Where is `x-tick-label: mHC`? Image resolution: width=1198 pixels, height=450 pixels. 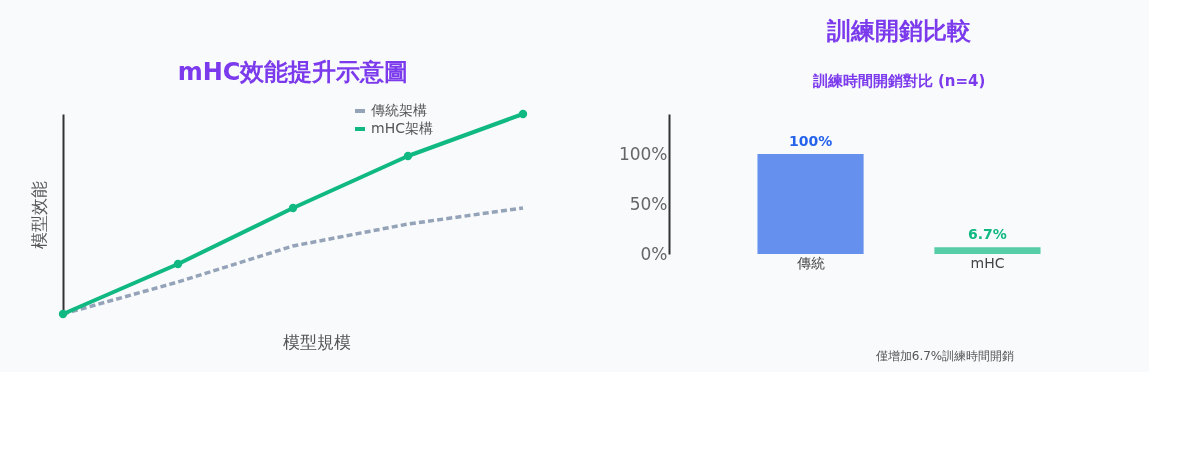
x-tick-label: mHC is located at coordinates (987, 262).